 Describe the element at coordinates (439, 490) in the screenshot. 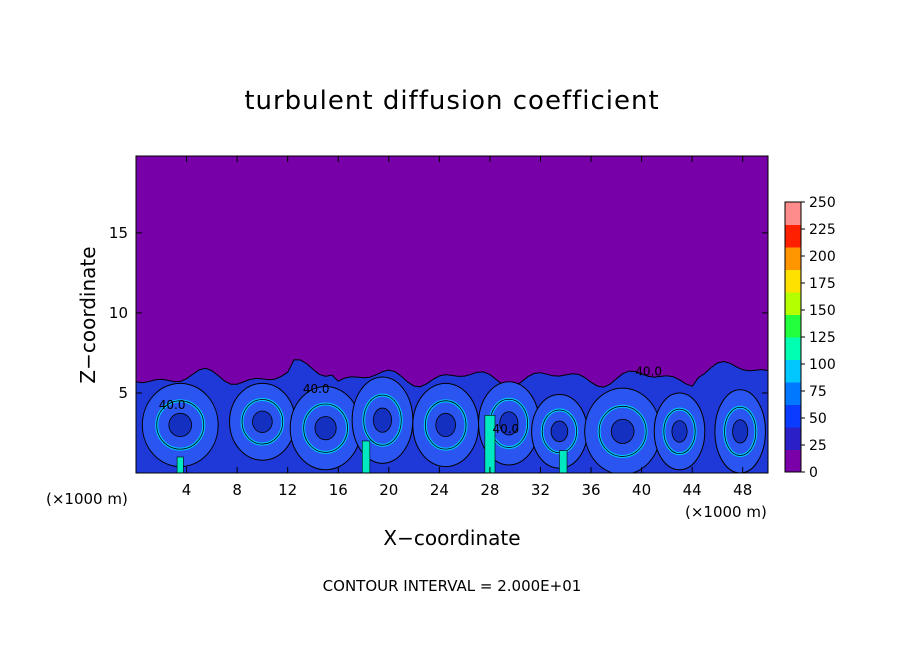

I see `x-tick-label: 24` at that location.